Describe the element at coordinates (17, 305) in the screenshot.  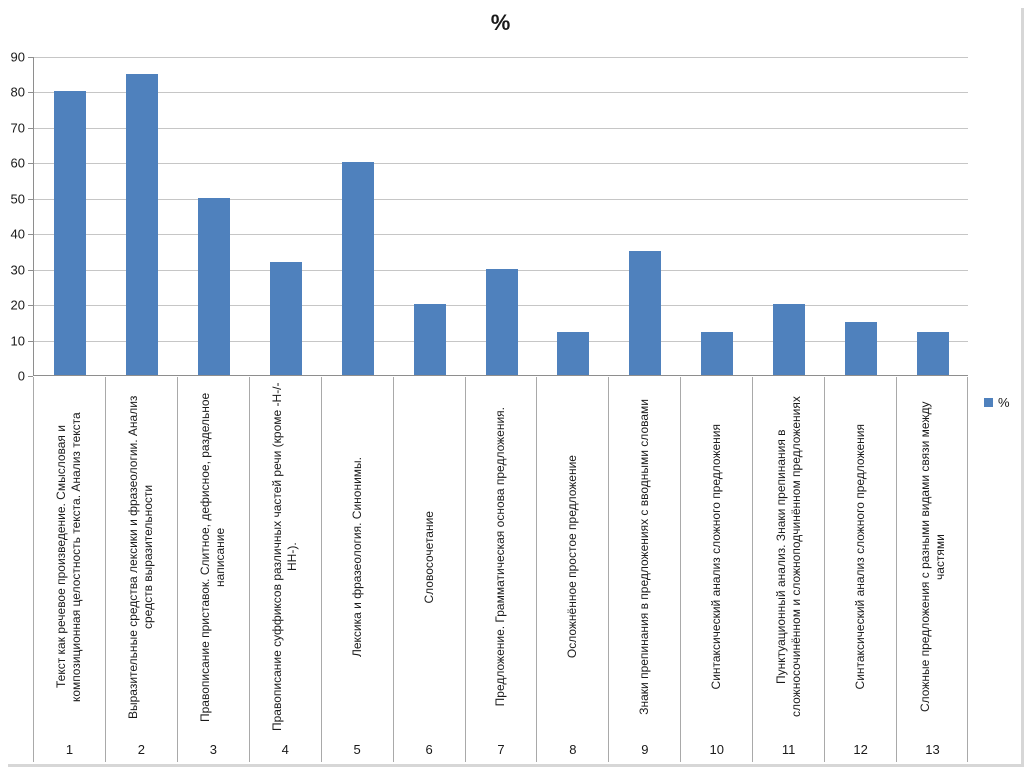
I see `y-axis-tick-label: 20` at that location.